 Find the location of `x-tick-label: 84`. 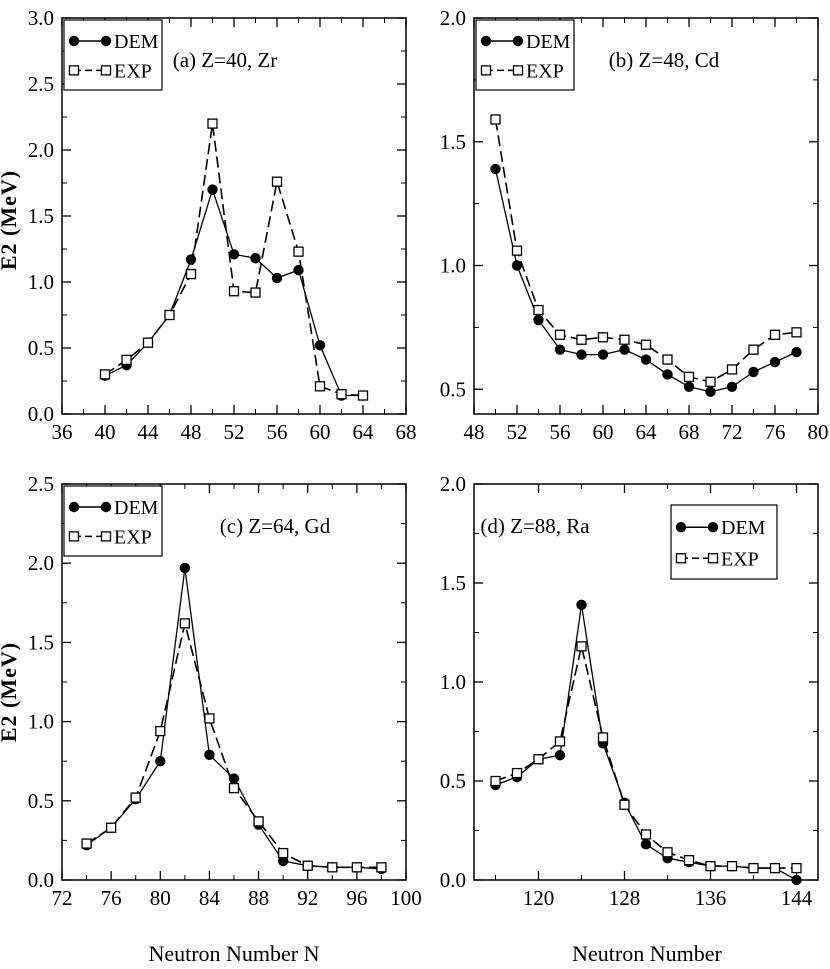

x-tick-label: 84 is located at coordinates (210, 898).